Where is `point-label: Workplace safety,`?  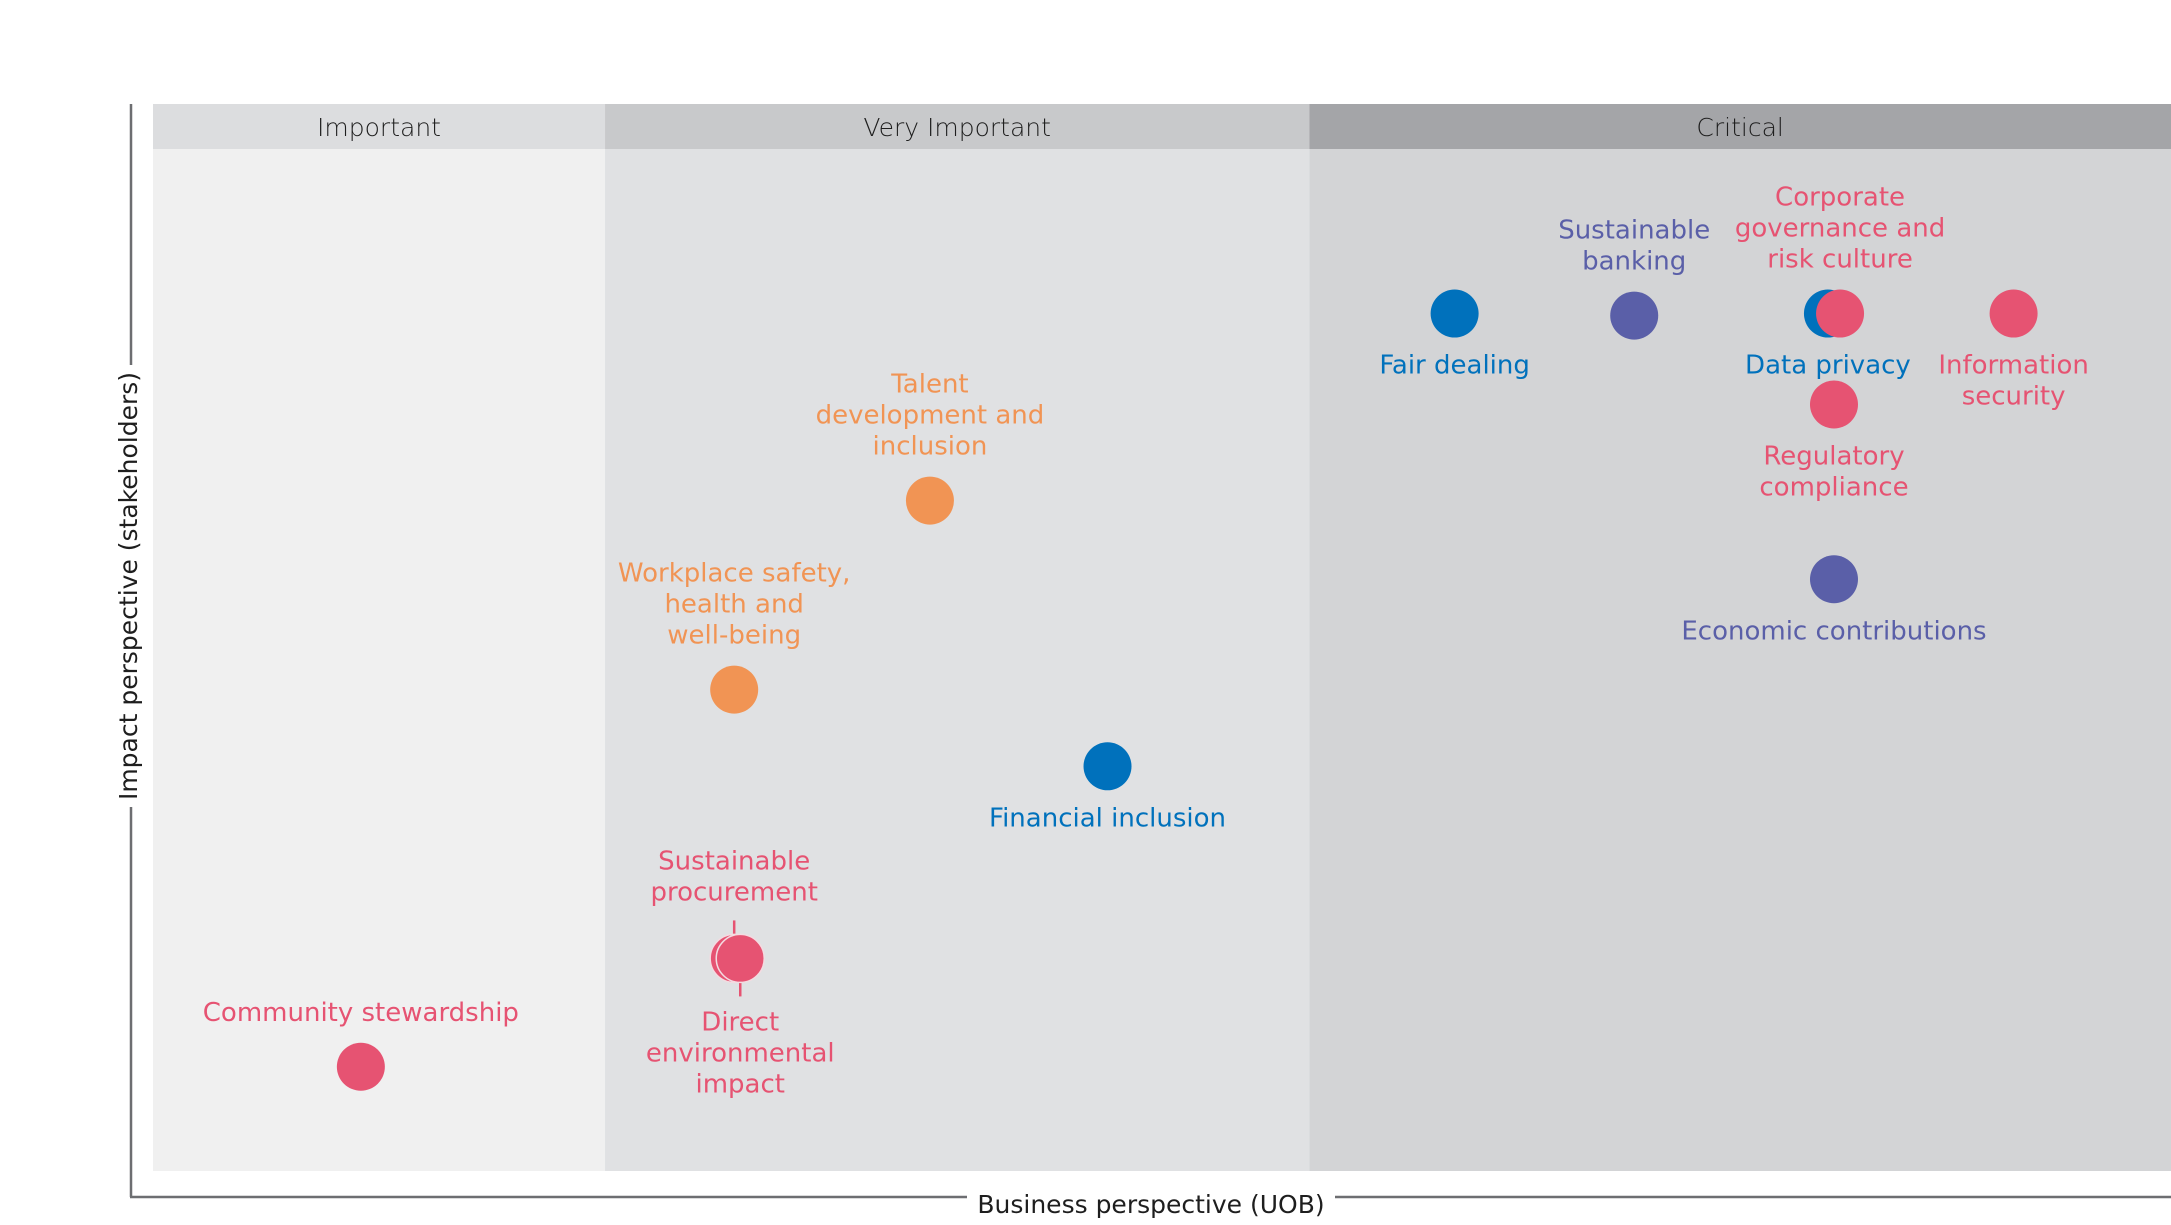
point-label: Workplace safety, is located at coordinates (734, 574).